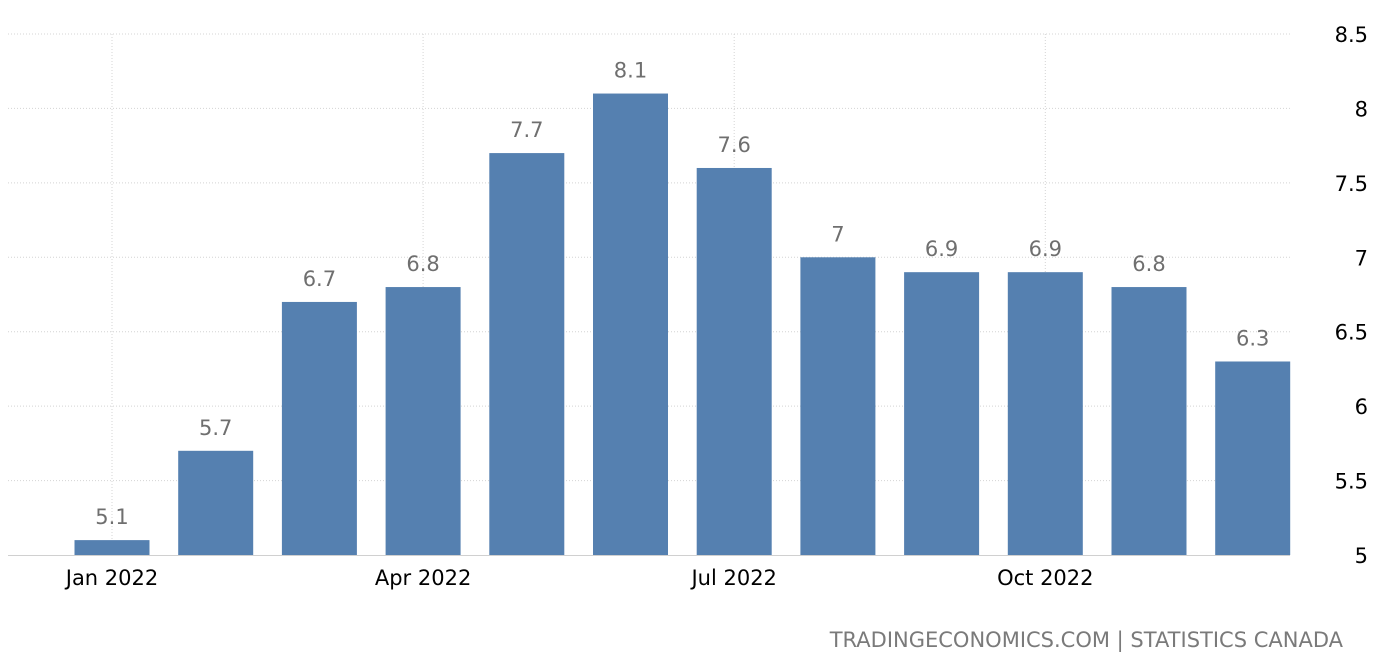 This screenshot has width=1384, height=666. I want to click on data-label: 5.1, so click(111, 517).